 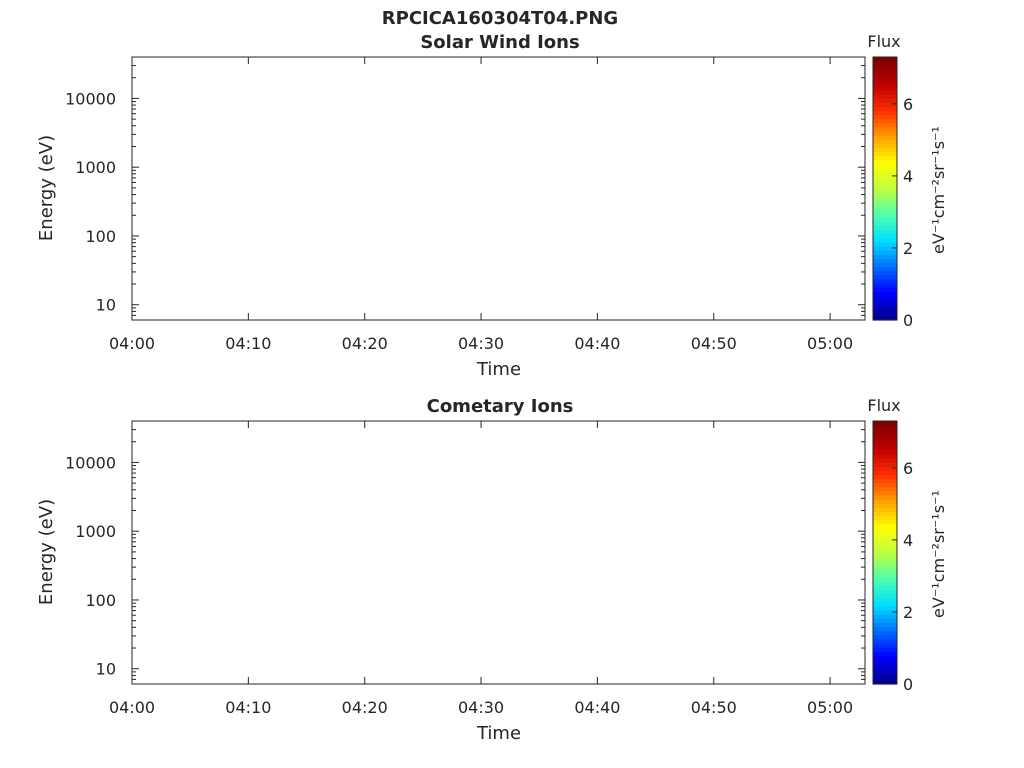 I want to click on x-tick-label: 04:30, so click(x=481, y=707).